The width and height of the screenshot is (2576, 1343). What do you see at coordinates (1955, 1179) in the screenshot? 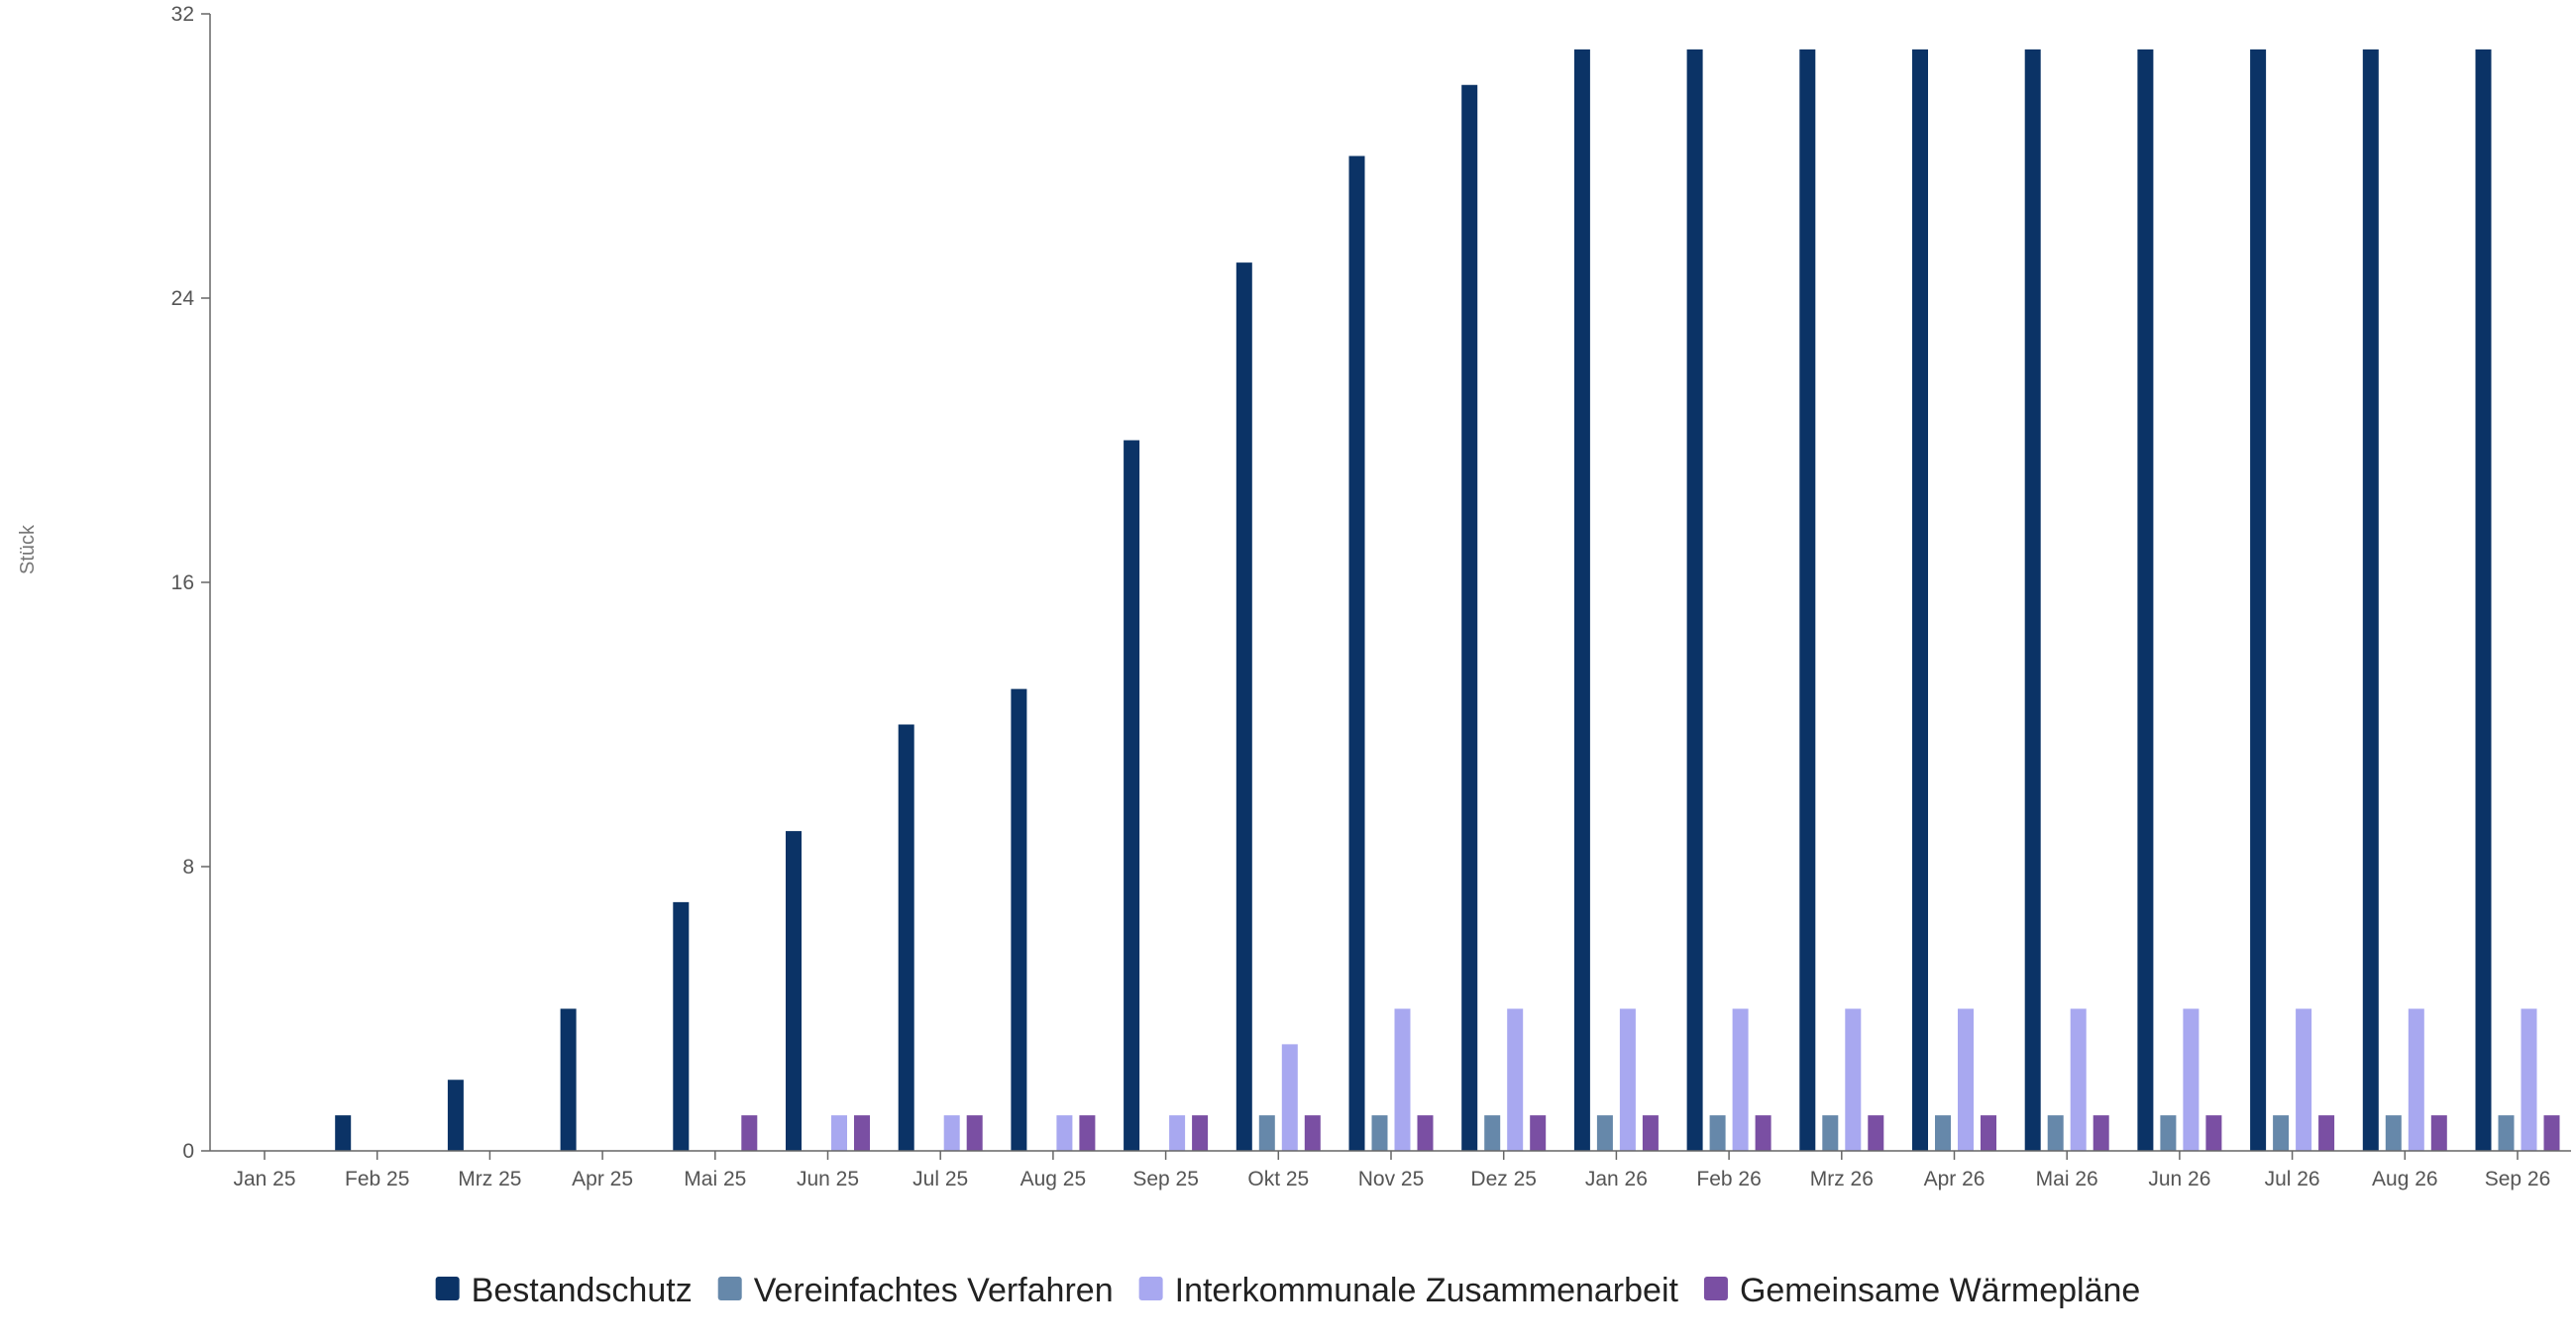
I see `x-tick-label: Apr 26` at bounding box center [1955, 1179].